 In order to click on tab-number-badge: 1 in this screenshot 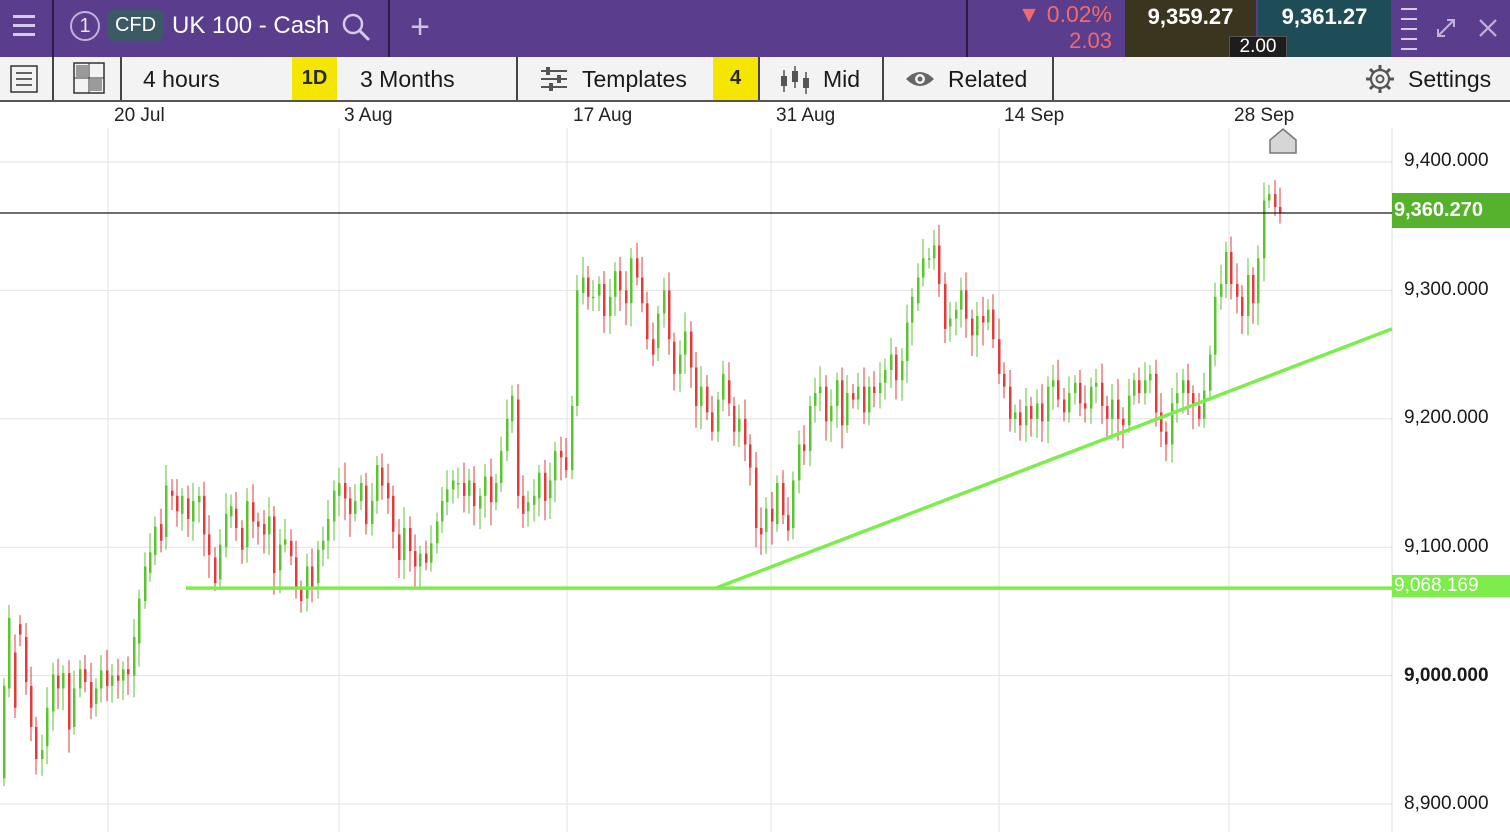, I will do `click(85, 26)`.